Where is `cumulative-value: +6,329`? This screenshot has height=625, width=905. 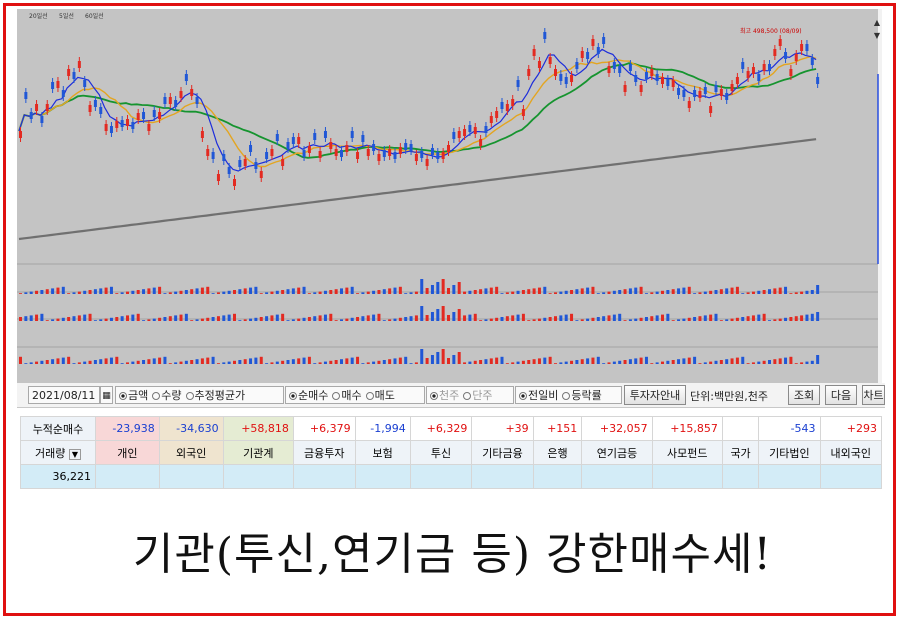
cumulative-value: +6,329 is located at coordinates (441, 428).